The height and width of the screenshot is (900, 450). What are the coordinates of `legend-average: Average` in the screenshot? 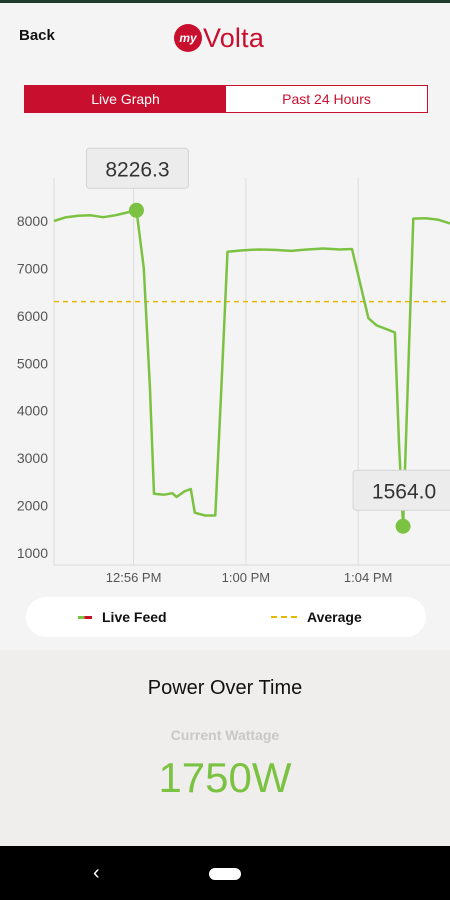 It's located at (316, 617).